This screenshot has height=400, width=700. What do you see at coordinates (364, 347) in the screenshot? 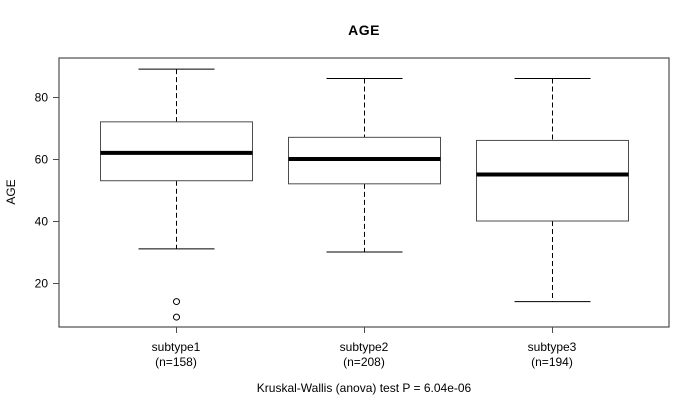
I see `x-tick-label: subtype2` at bounding box center [364, 347].